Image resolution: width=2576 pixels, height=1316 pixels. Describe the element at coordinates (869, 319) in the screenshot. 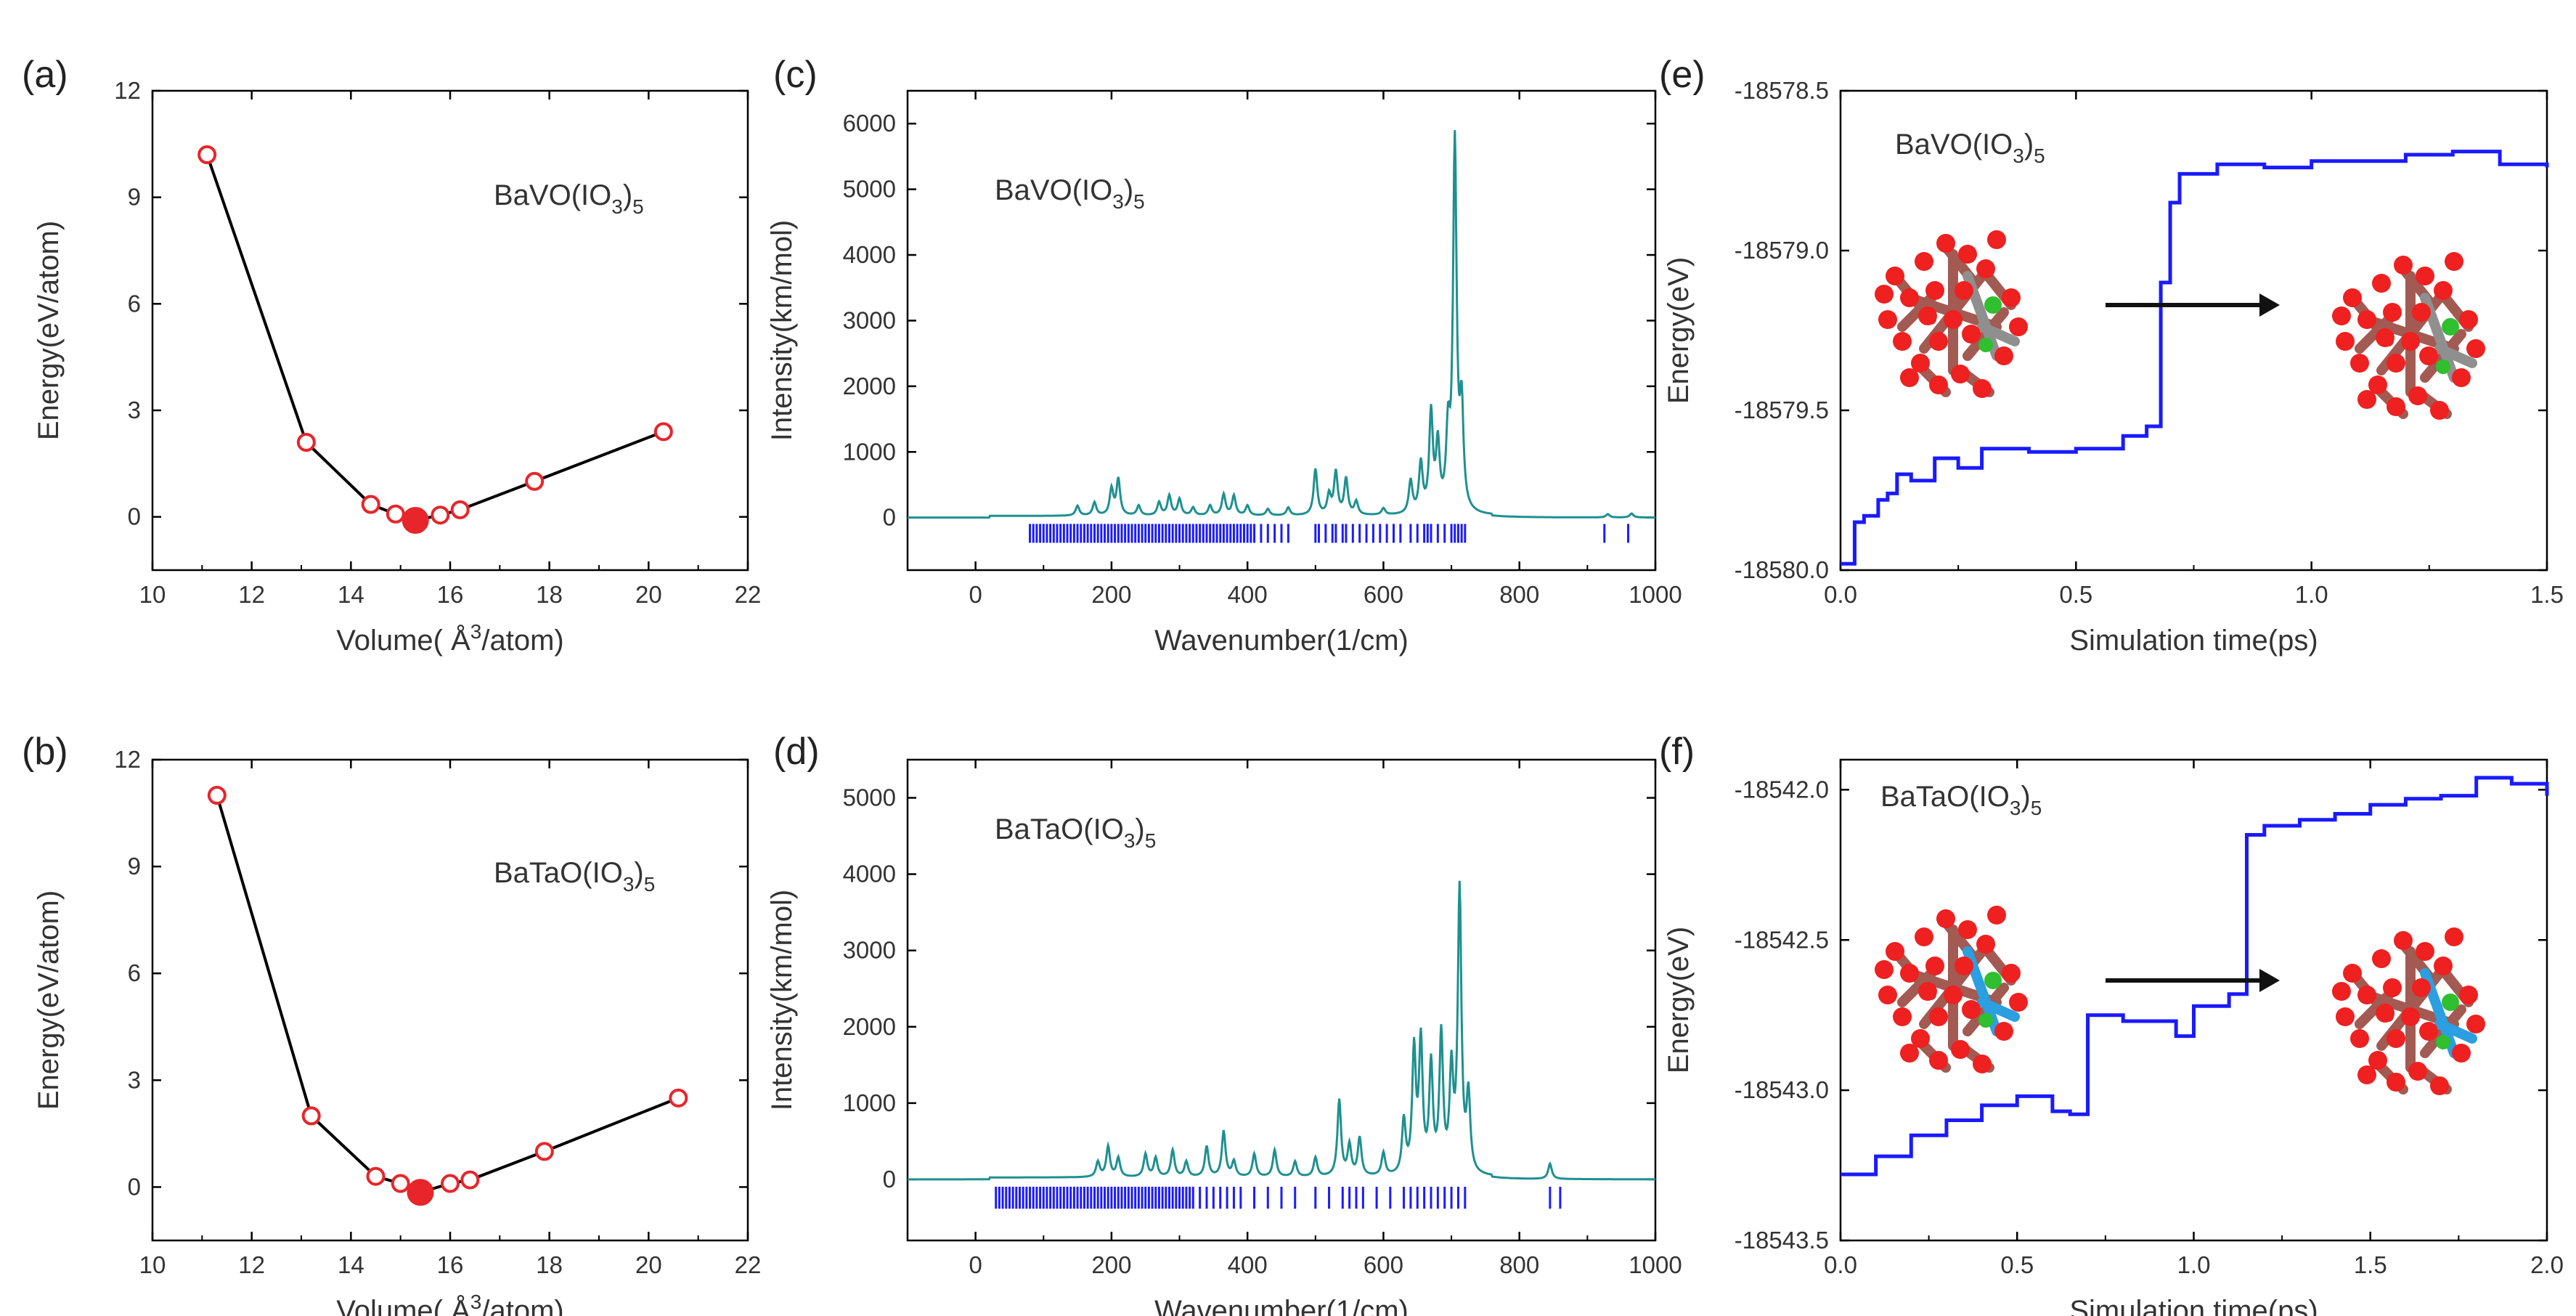

I see `y-tick-label: 3000` at that location.